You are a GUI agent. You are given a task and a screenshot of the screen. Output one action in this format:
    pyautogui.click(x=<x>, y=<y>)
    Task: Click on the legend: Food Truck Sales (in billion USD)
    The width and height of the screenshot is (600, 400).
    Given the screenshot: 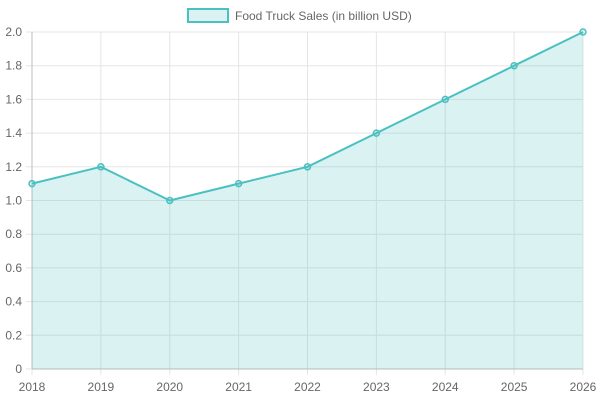 What is the action you would take?
    pyautogui.click(x=299, y=15)
    